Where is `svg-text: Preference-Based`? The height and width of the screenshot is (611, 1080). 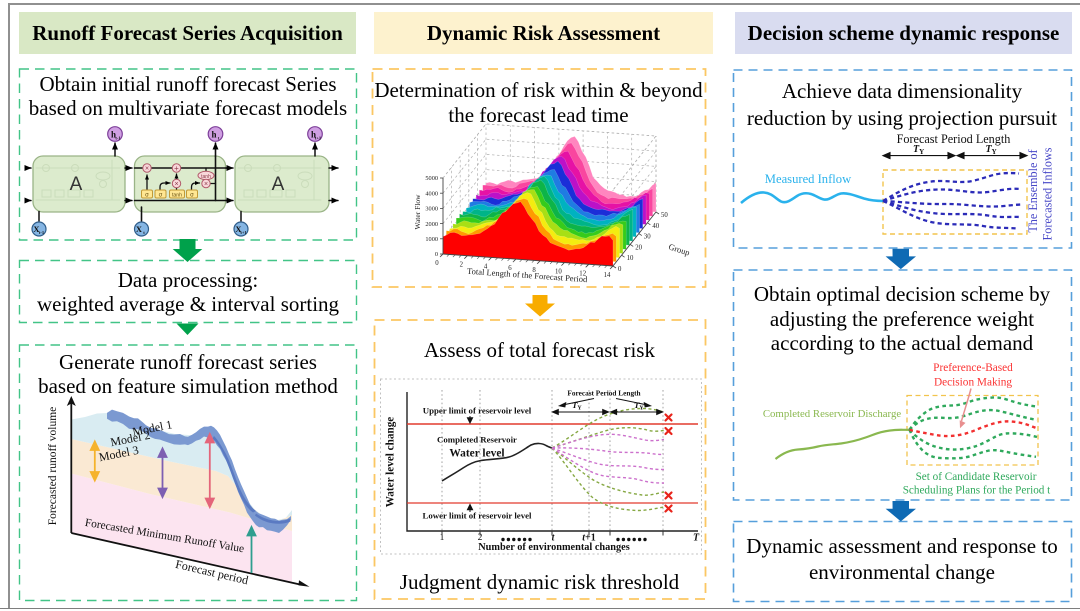
svg-text: Preference-Based is located at coordinates (973, 368).